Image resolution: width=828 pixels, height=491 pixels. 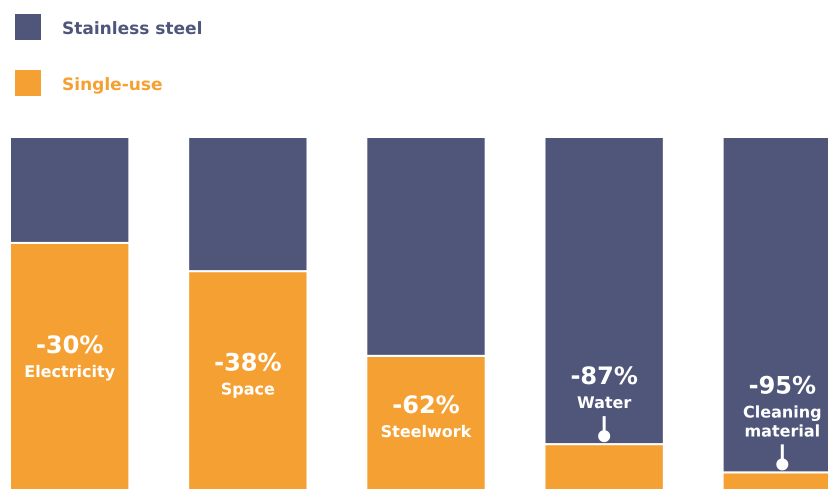 What do you see at coordinates (782, 385) in the screenshot?
I see `annotation: -95%` at bounding box center [782, 385].